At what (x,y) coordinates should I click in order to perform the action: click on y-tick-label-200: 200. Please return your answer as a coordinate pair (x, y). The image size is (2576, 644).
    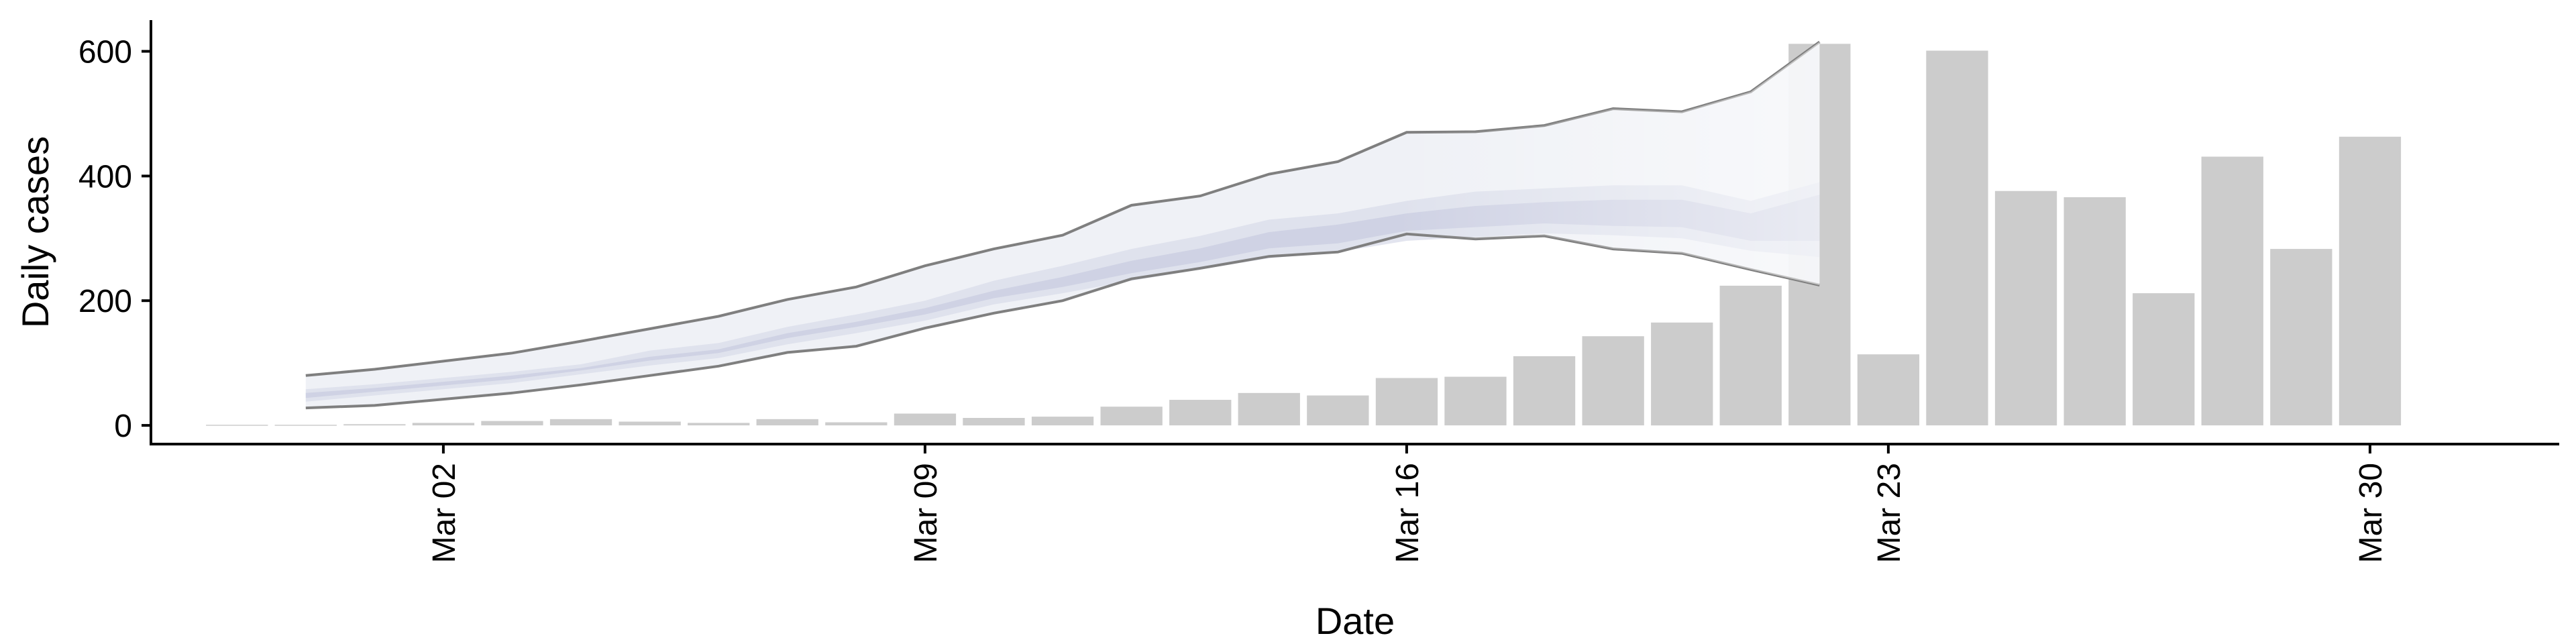
    Looking at the image, I should click on (105, 301).